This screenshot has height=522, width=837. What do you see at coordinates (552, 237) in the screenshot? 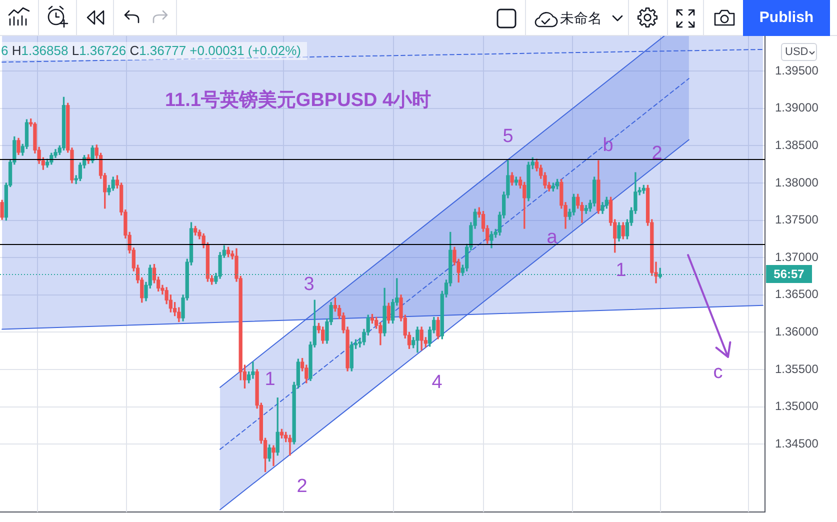
I see `annotation: a` at bounding box center [552, 237].